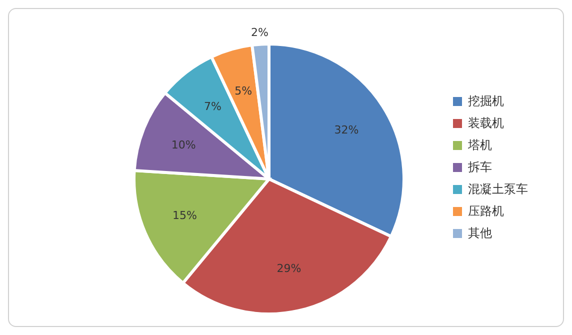  Describe the element at coordinates (346, 129) in the screenshot. I see `data-label: 32%` at that location.